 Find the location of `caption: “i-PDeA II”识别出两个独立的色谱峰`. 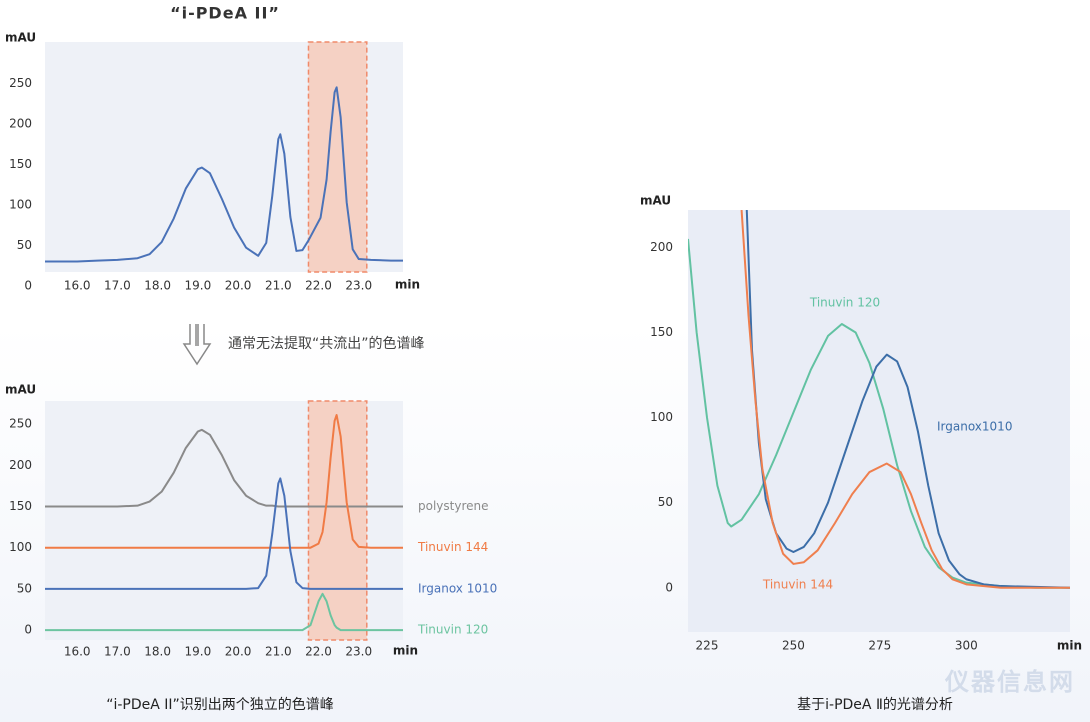

caption: “i-PDeA II”识别出两个独立的色谱峰 is located at coordinates (220, 704).